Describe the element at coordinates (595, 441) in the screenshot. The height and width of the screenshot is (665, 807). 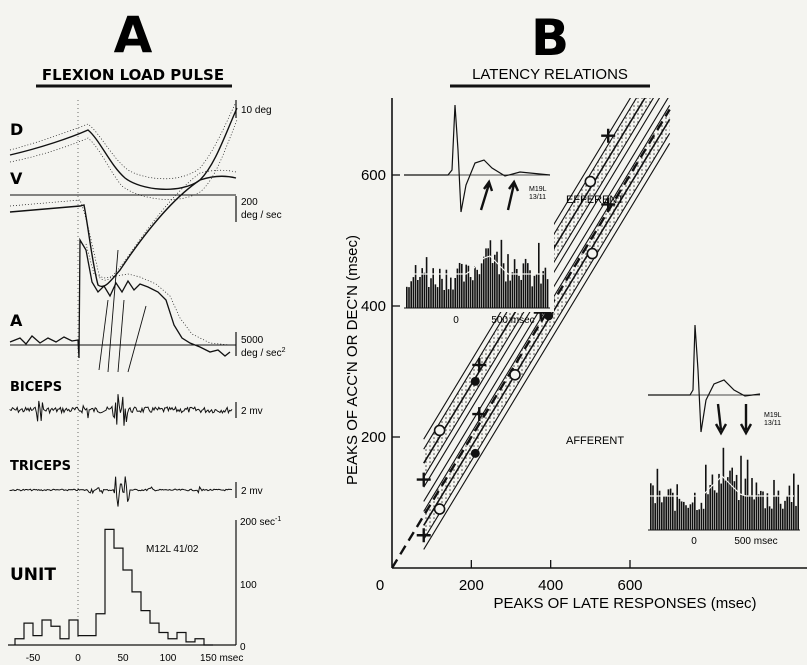
I see `afferent-label: AFFERENT` at that location.